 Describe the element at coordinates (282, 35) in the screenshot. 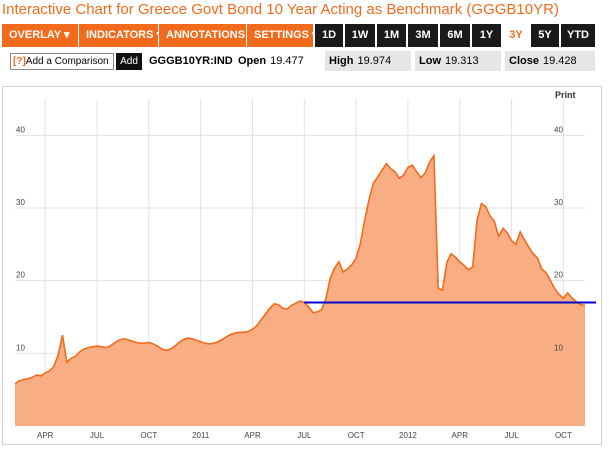

I see `settings-menu-button: SETTINGS ▾` at that location.